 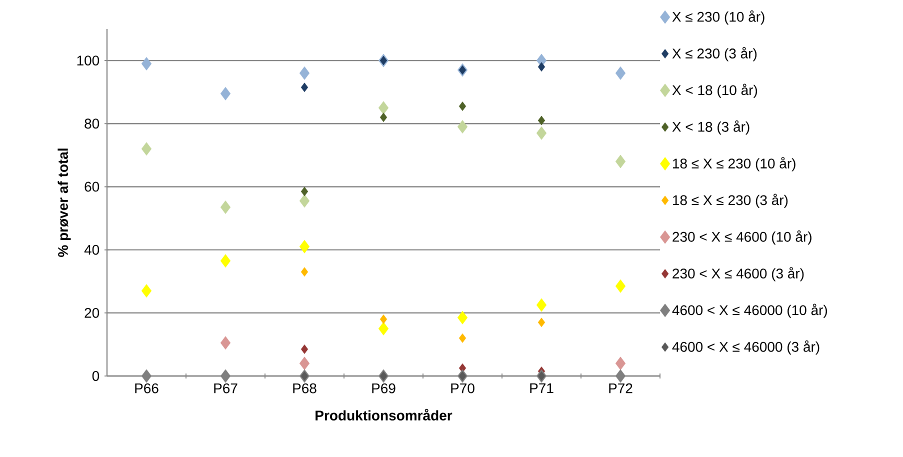 I want to click on x-tick-label: P69, so click(x=384, y=388).